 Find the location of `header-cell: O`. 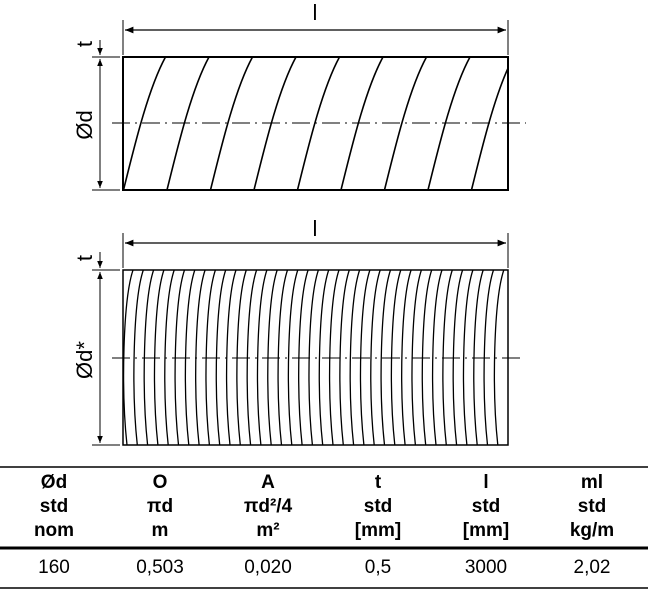

header-cell: O is located at coordinates (160, 482).